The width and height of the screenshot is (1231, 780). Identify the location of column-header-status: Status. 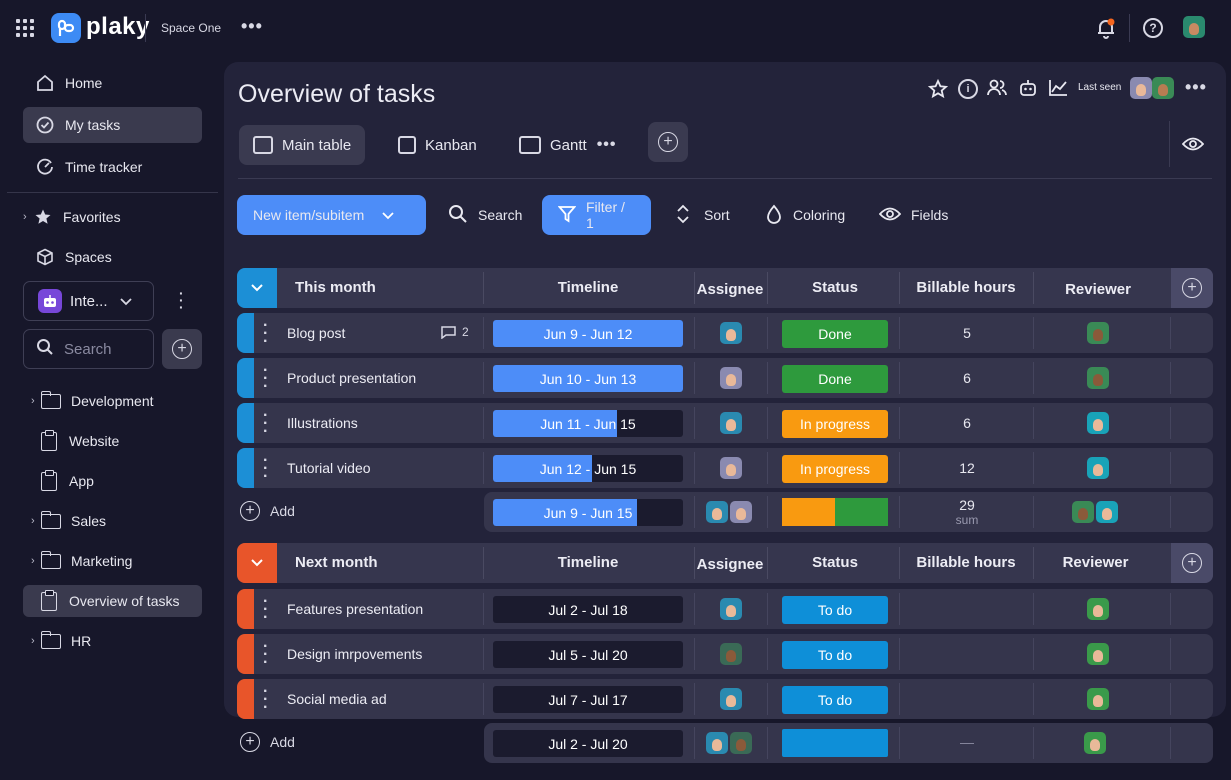
(835, 562).